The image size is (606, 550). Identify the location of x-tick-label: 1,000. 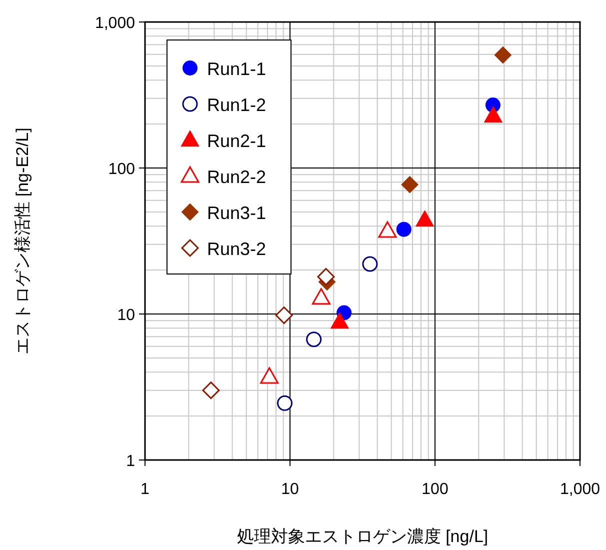
(580, 489).